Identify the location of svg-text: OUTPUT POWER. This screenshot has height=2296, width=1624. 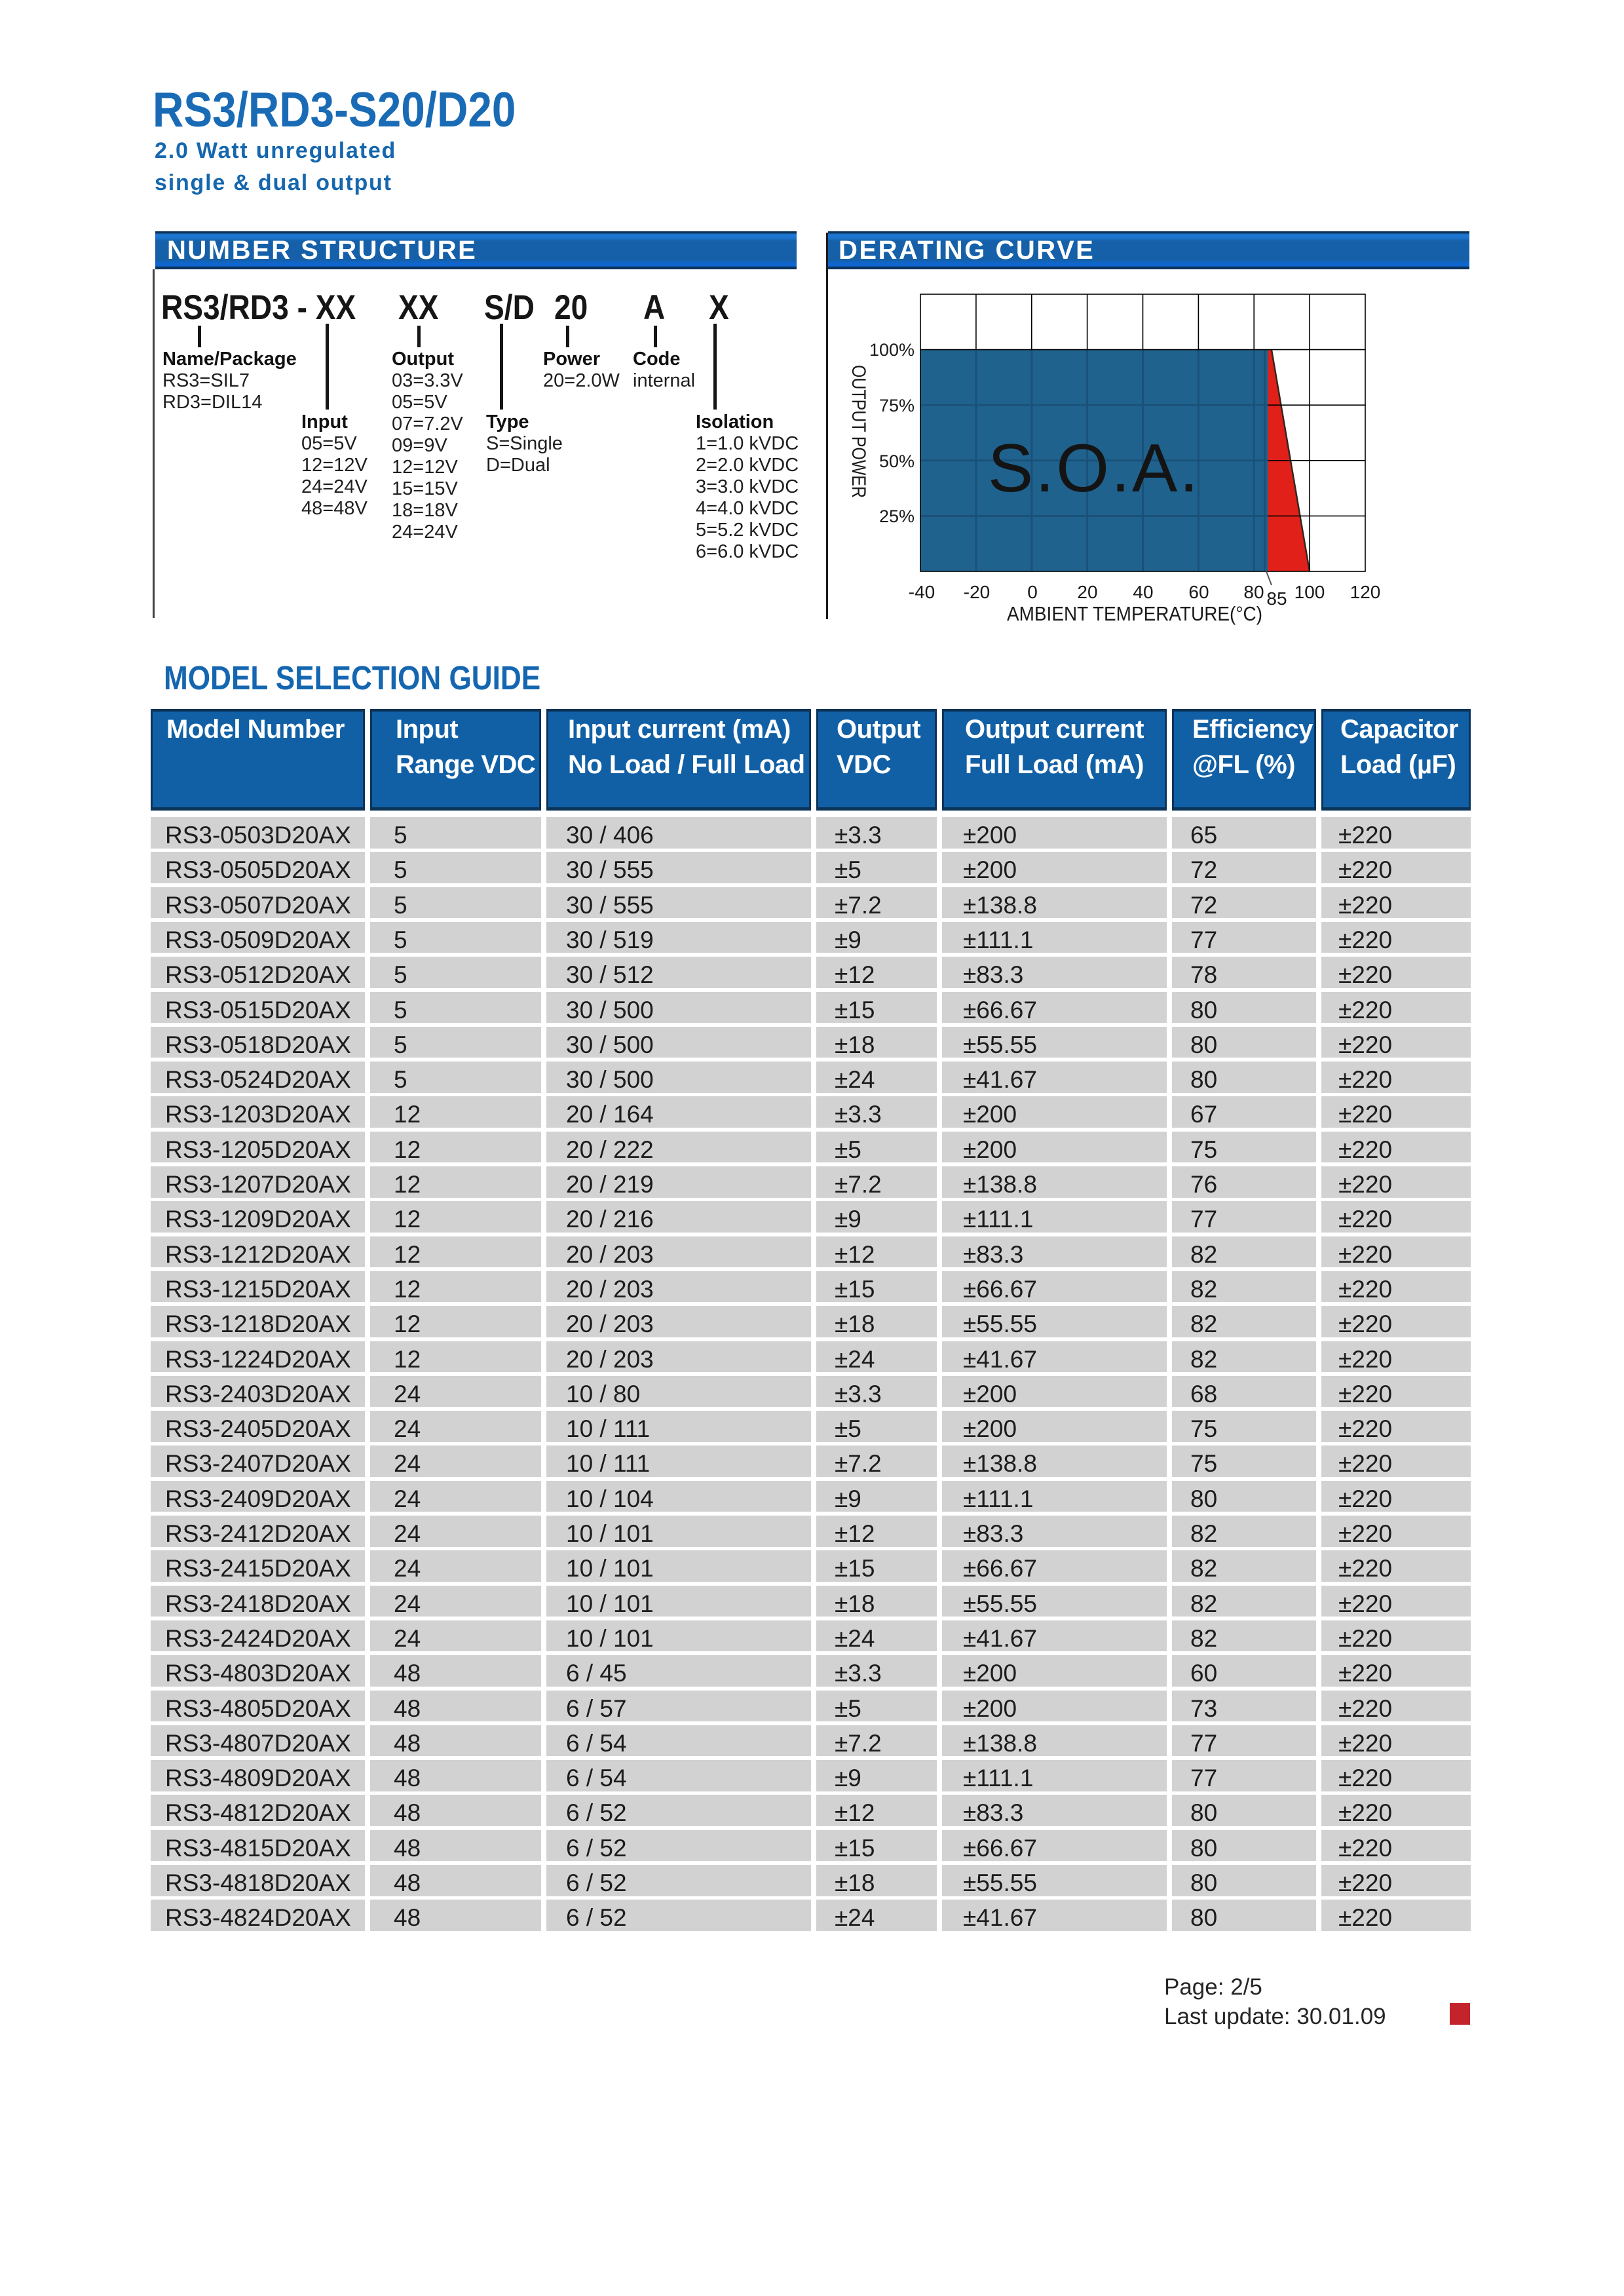
(858, 431).